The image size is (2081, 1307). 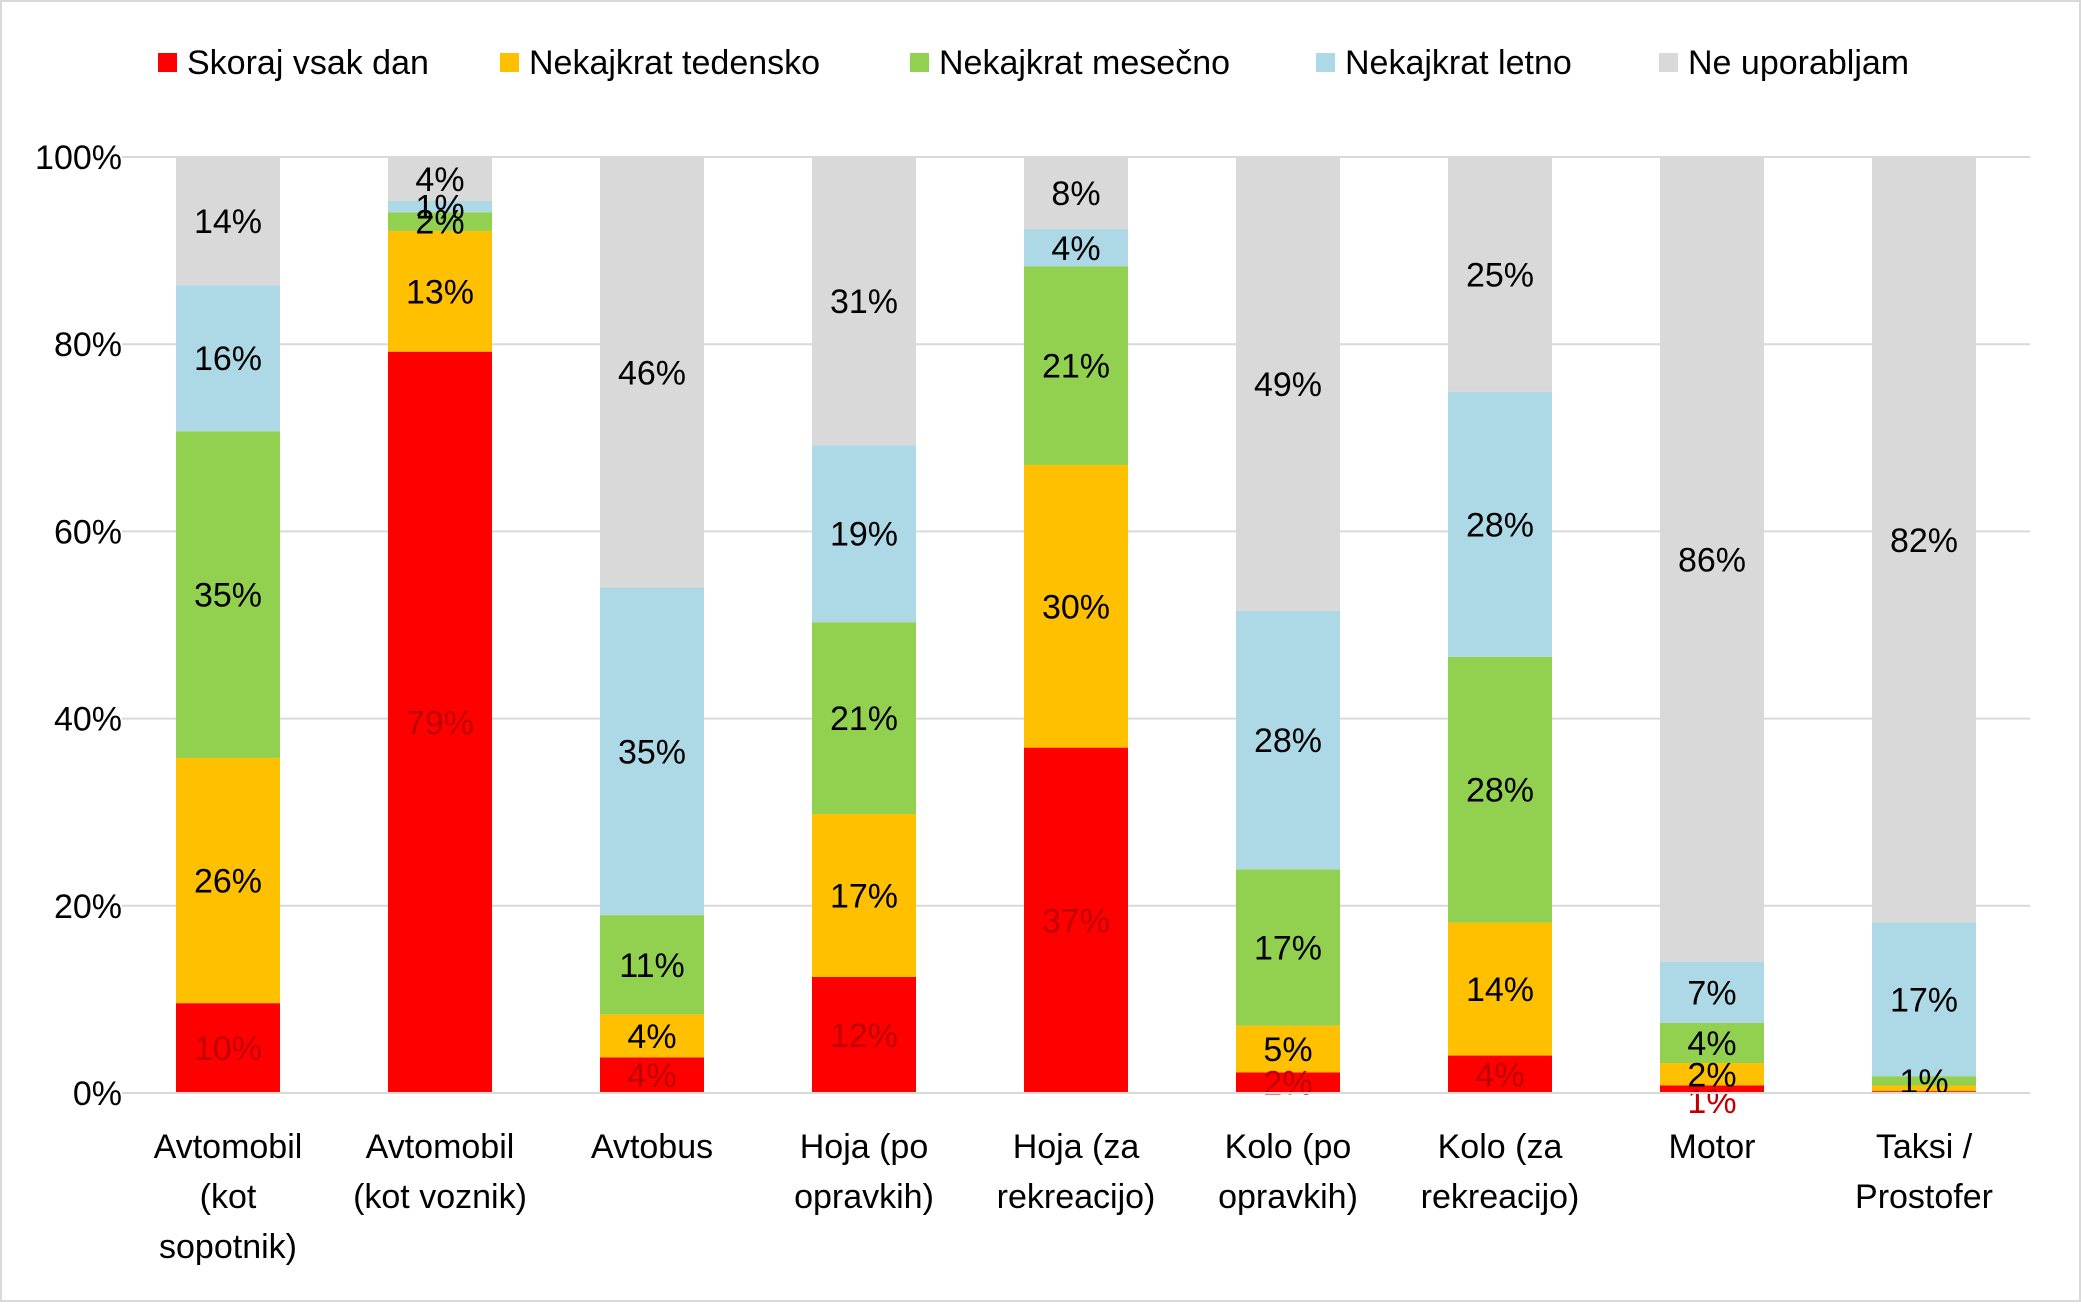 I want to click on bar-kolo-za-rekreacijo-nekajkrat-letno, so click(x=1500, y=524).